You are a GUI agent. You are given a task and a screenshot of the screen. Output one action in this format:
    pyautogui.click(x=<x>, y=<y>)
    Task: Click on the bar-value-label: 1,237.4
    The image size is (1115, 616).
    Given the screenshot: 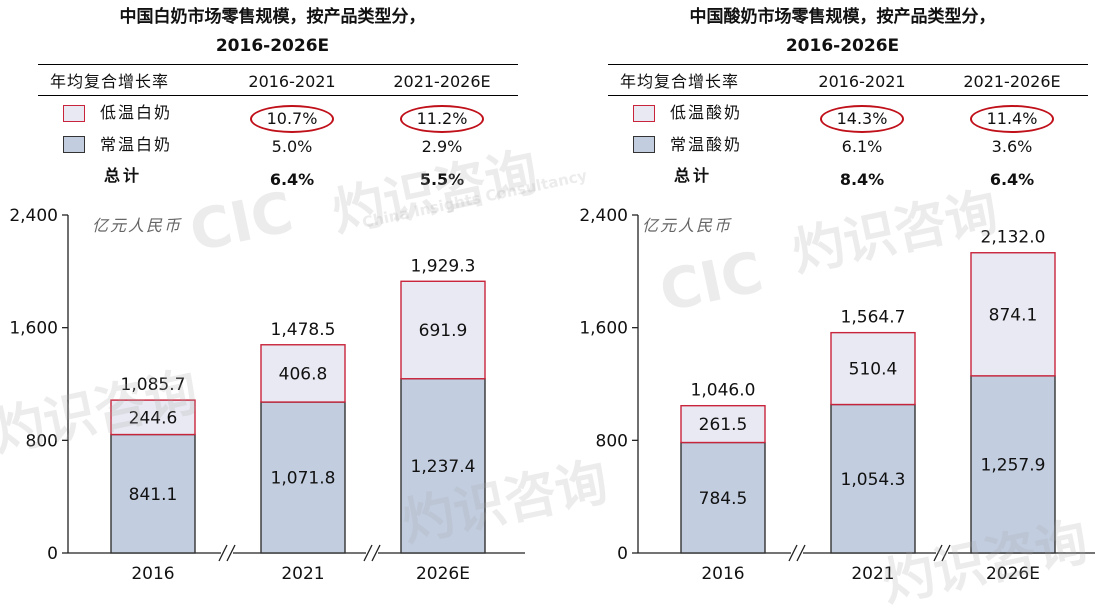 What is the action you would take?
    pyautogui.click(x=443, y=467)
    